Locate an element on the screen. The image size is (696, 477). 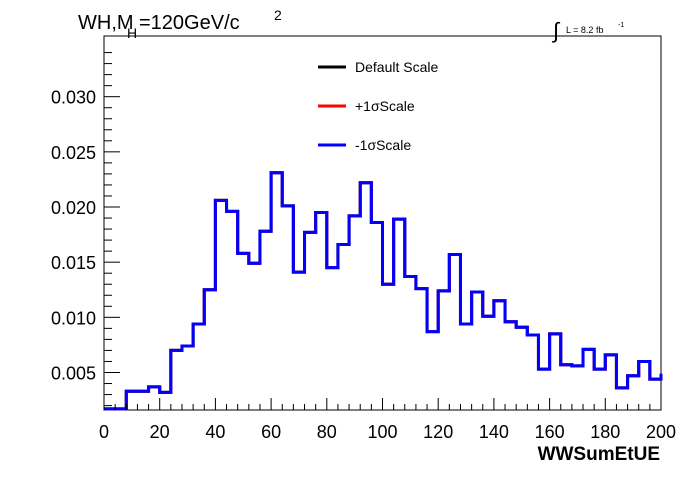
x-axis: 0 20 40 60 80 100 120 140 160 180 200 is located at coordinates (387, 420).